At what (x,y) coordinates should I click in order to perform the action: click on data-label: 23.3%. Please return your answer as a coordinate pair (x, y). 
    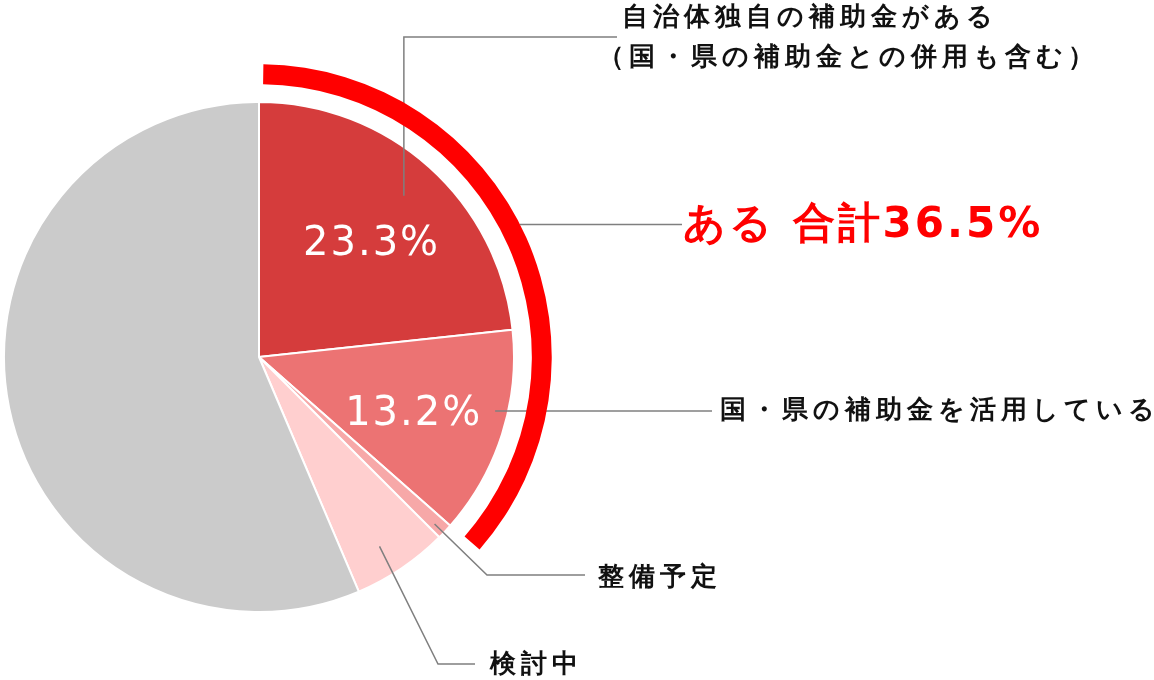
    Looking at the image, I should click on (372, 241).